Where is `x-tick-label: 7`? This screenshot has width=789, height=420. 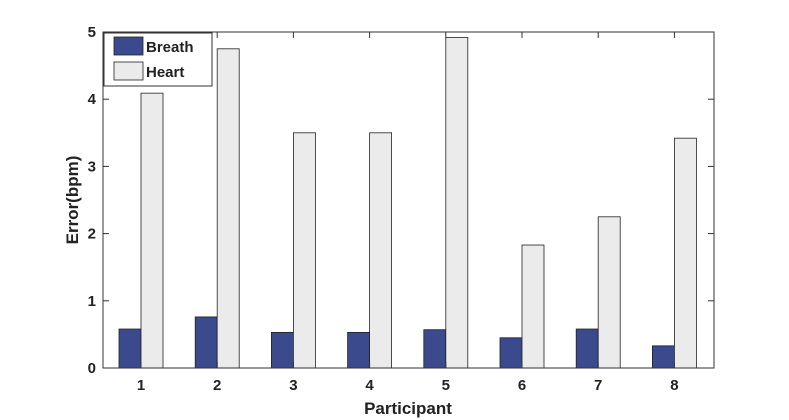
x-tick-label: 7 is located at coordinates (598, 385).